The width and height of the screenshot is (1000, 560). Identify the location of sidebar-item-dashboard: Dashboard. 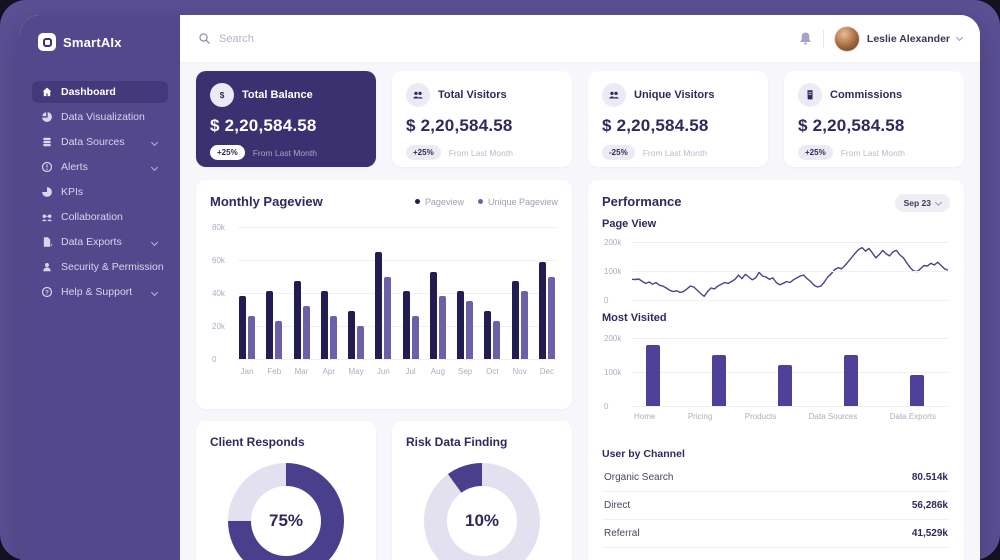
(100, 92).